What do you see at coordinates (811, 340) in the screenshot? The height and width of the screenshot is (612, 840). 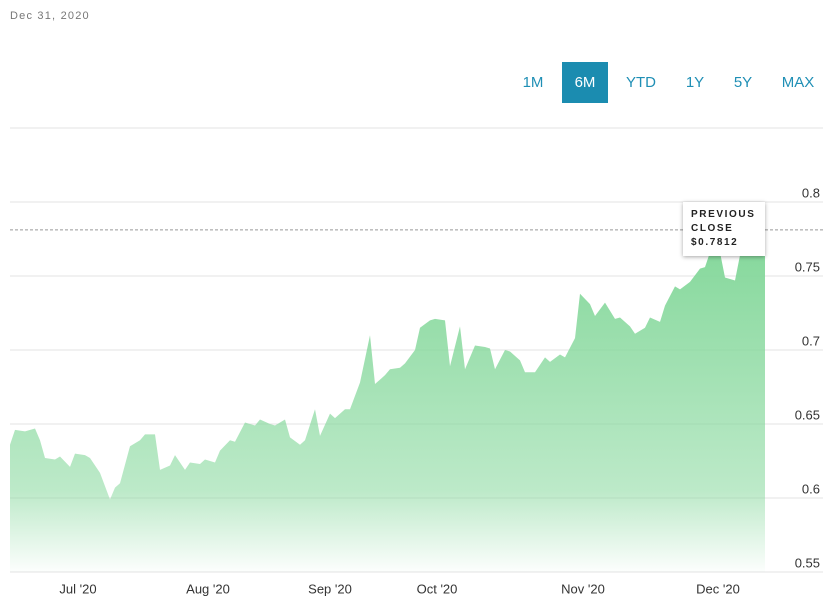 I see `y-tick-label: 0.7` at bounding box center [811, 340].